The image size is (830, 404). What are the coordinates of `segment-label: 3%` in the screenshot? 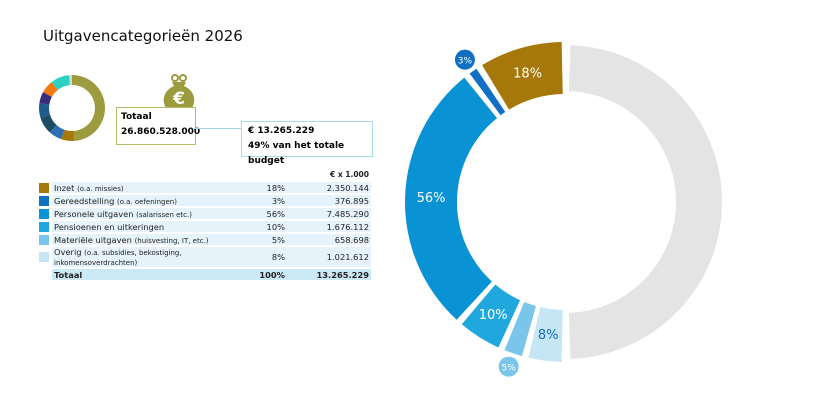 It's located at (465, 62).